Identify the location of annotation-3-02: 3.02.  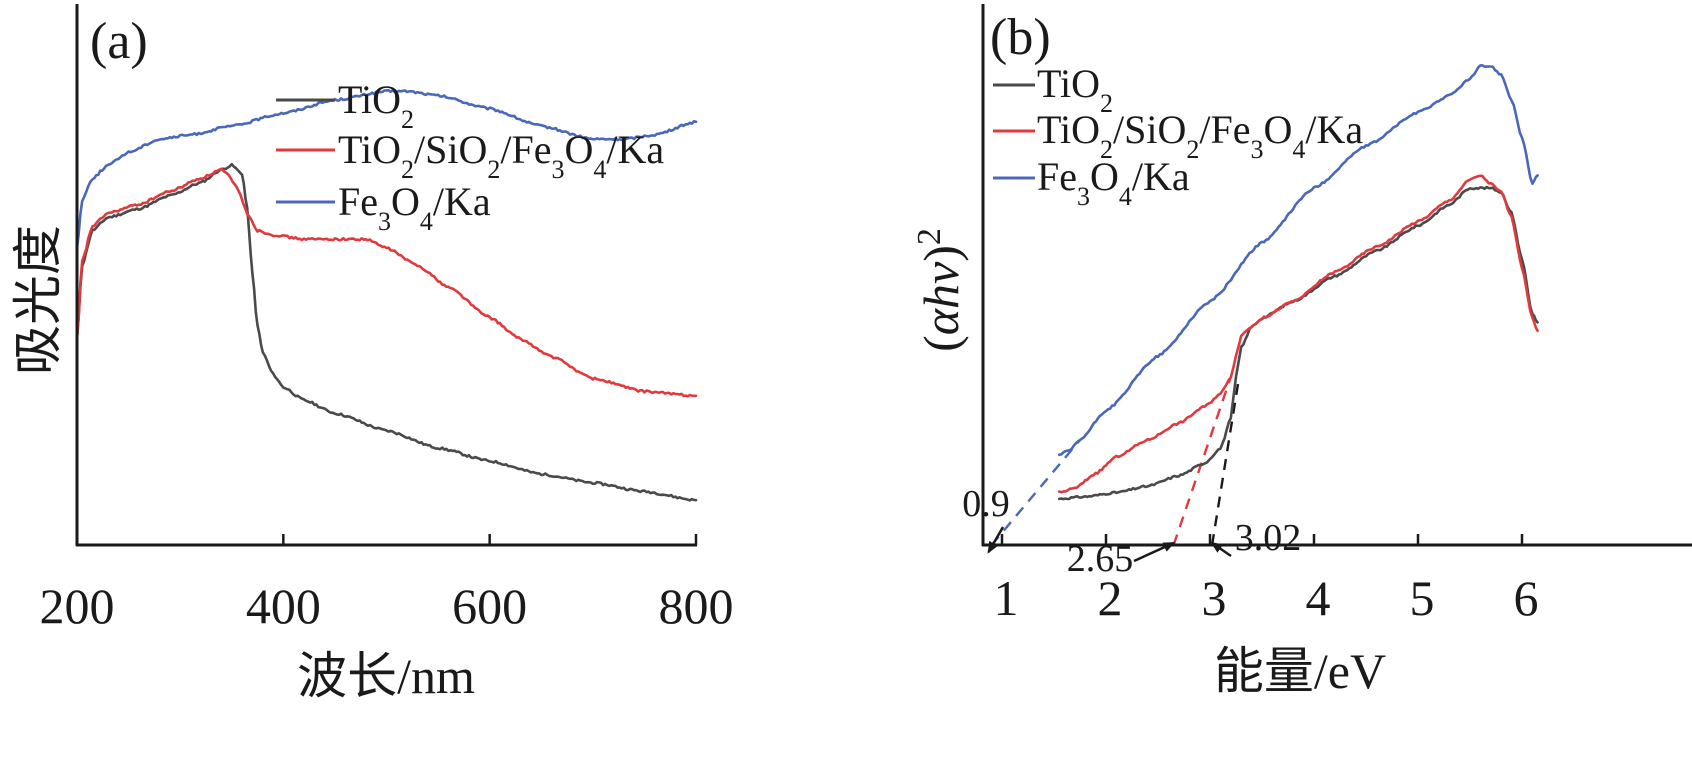
(1256, 538).